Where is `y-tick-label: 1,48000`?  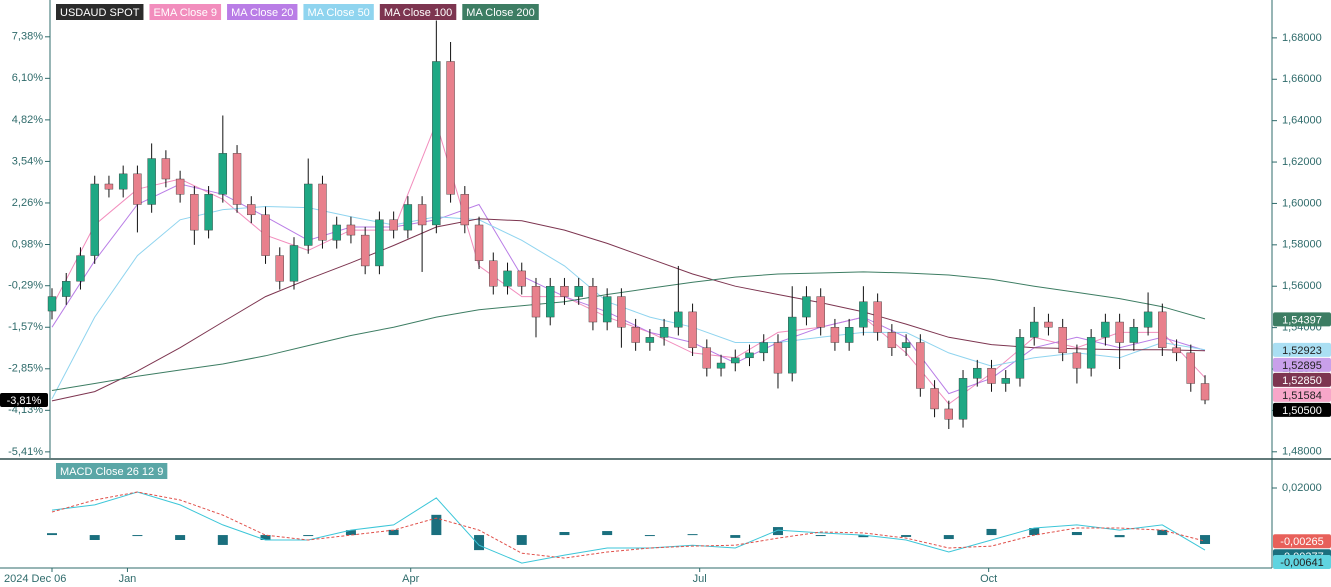 y-tick-label: 1,48000 is located at coordinates (1302, 452).